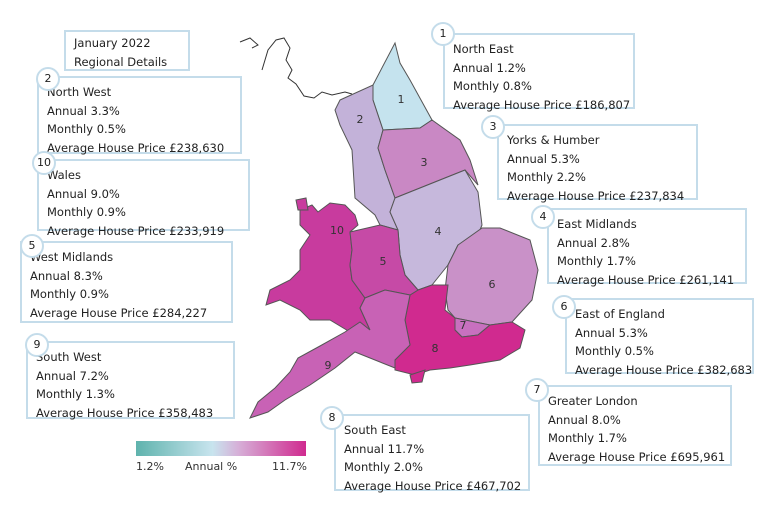  What do you see at coordinates (483, 49) in the screenshot?
I see `region-name: North East` at bounding box center [483, 49].